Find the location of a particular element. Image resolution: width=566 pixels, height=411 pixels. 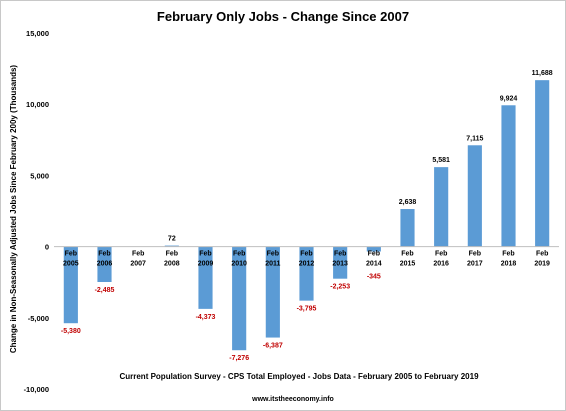

category-label: 2005 is located at coordinates (71, 264).